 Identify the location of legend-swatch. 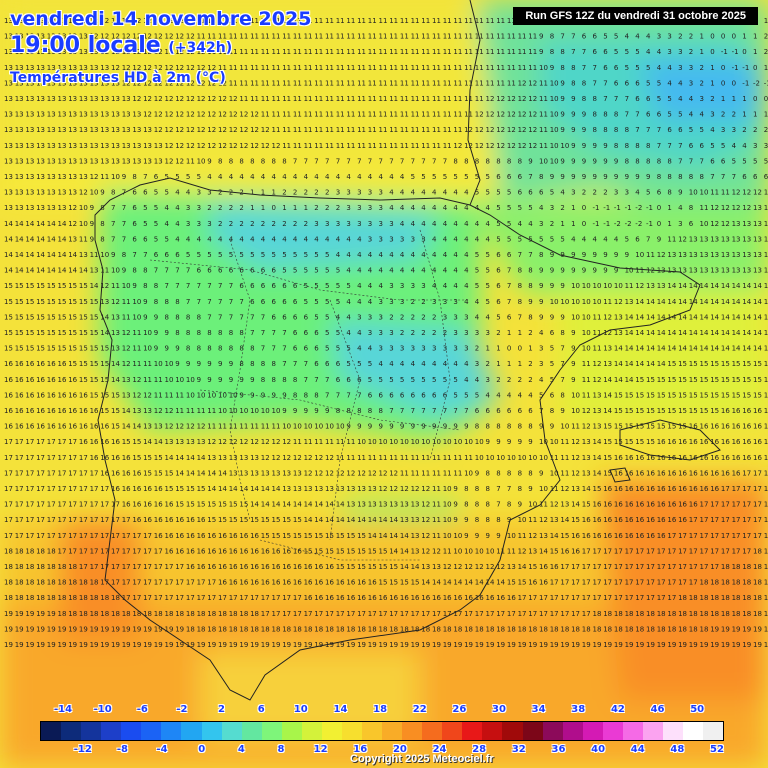
(211, 731).